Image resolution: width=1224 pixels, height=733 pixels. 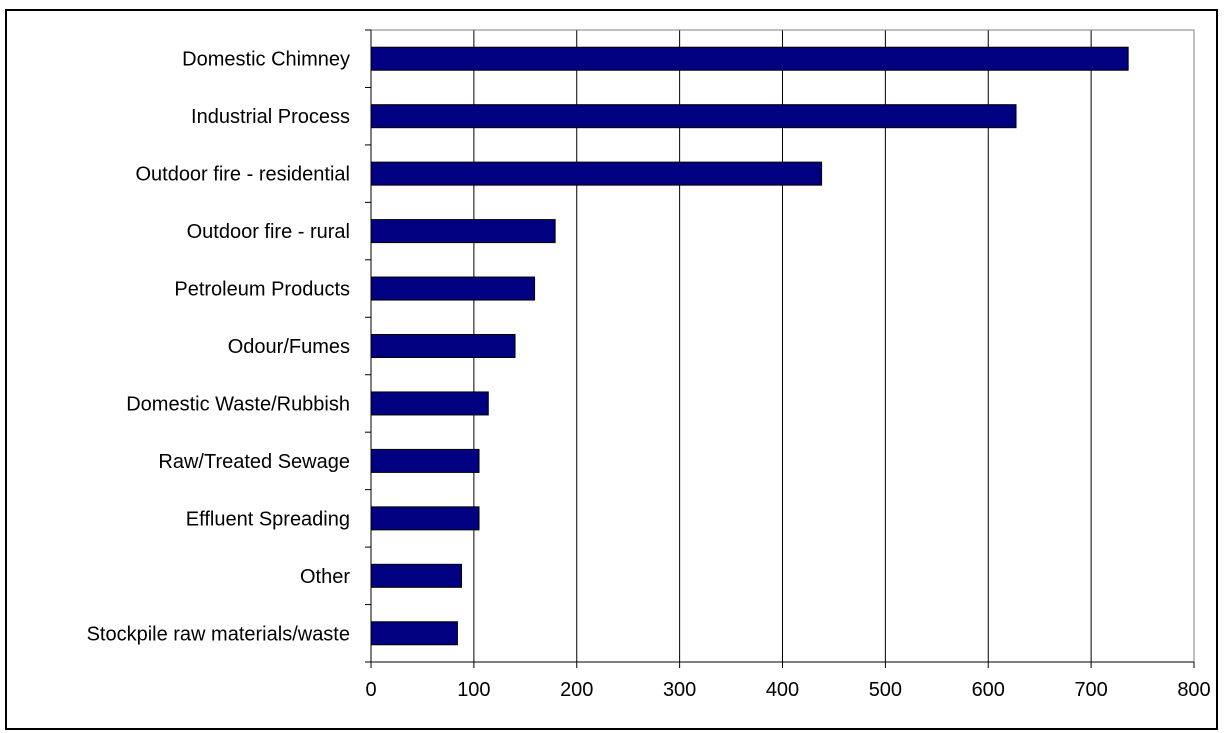 What do you see at coordinates (289, 347) in the screenshot?
I see `category-label-odour-fumes: Odour/Fumes` at bounding box center [289, 347].